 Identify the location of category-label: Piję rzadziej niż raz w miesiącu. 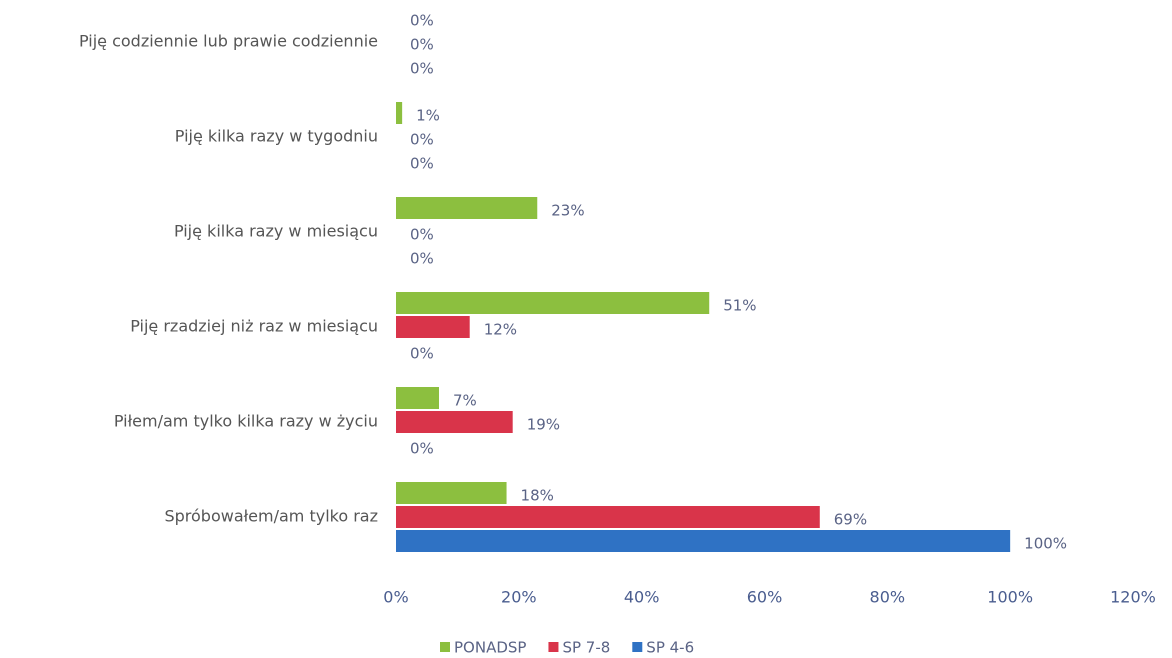
(254, 326).